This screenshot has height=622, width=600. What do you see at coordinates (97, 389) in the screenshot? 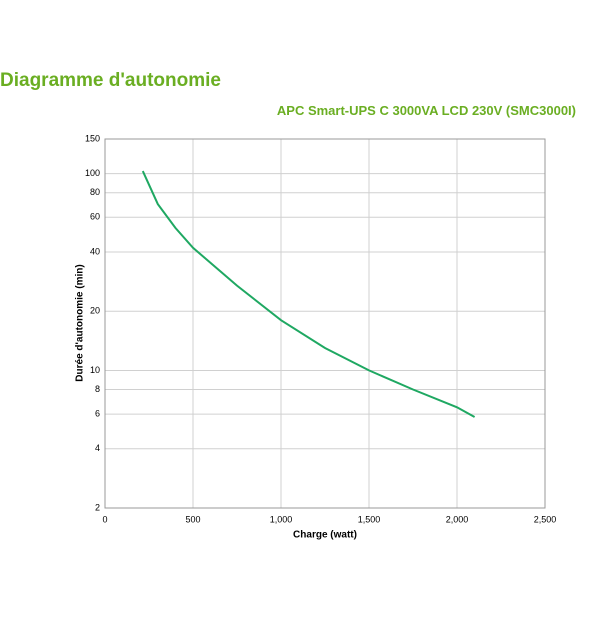
I see `y-tick-label: 8` at bounding box center [97, 389].